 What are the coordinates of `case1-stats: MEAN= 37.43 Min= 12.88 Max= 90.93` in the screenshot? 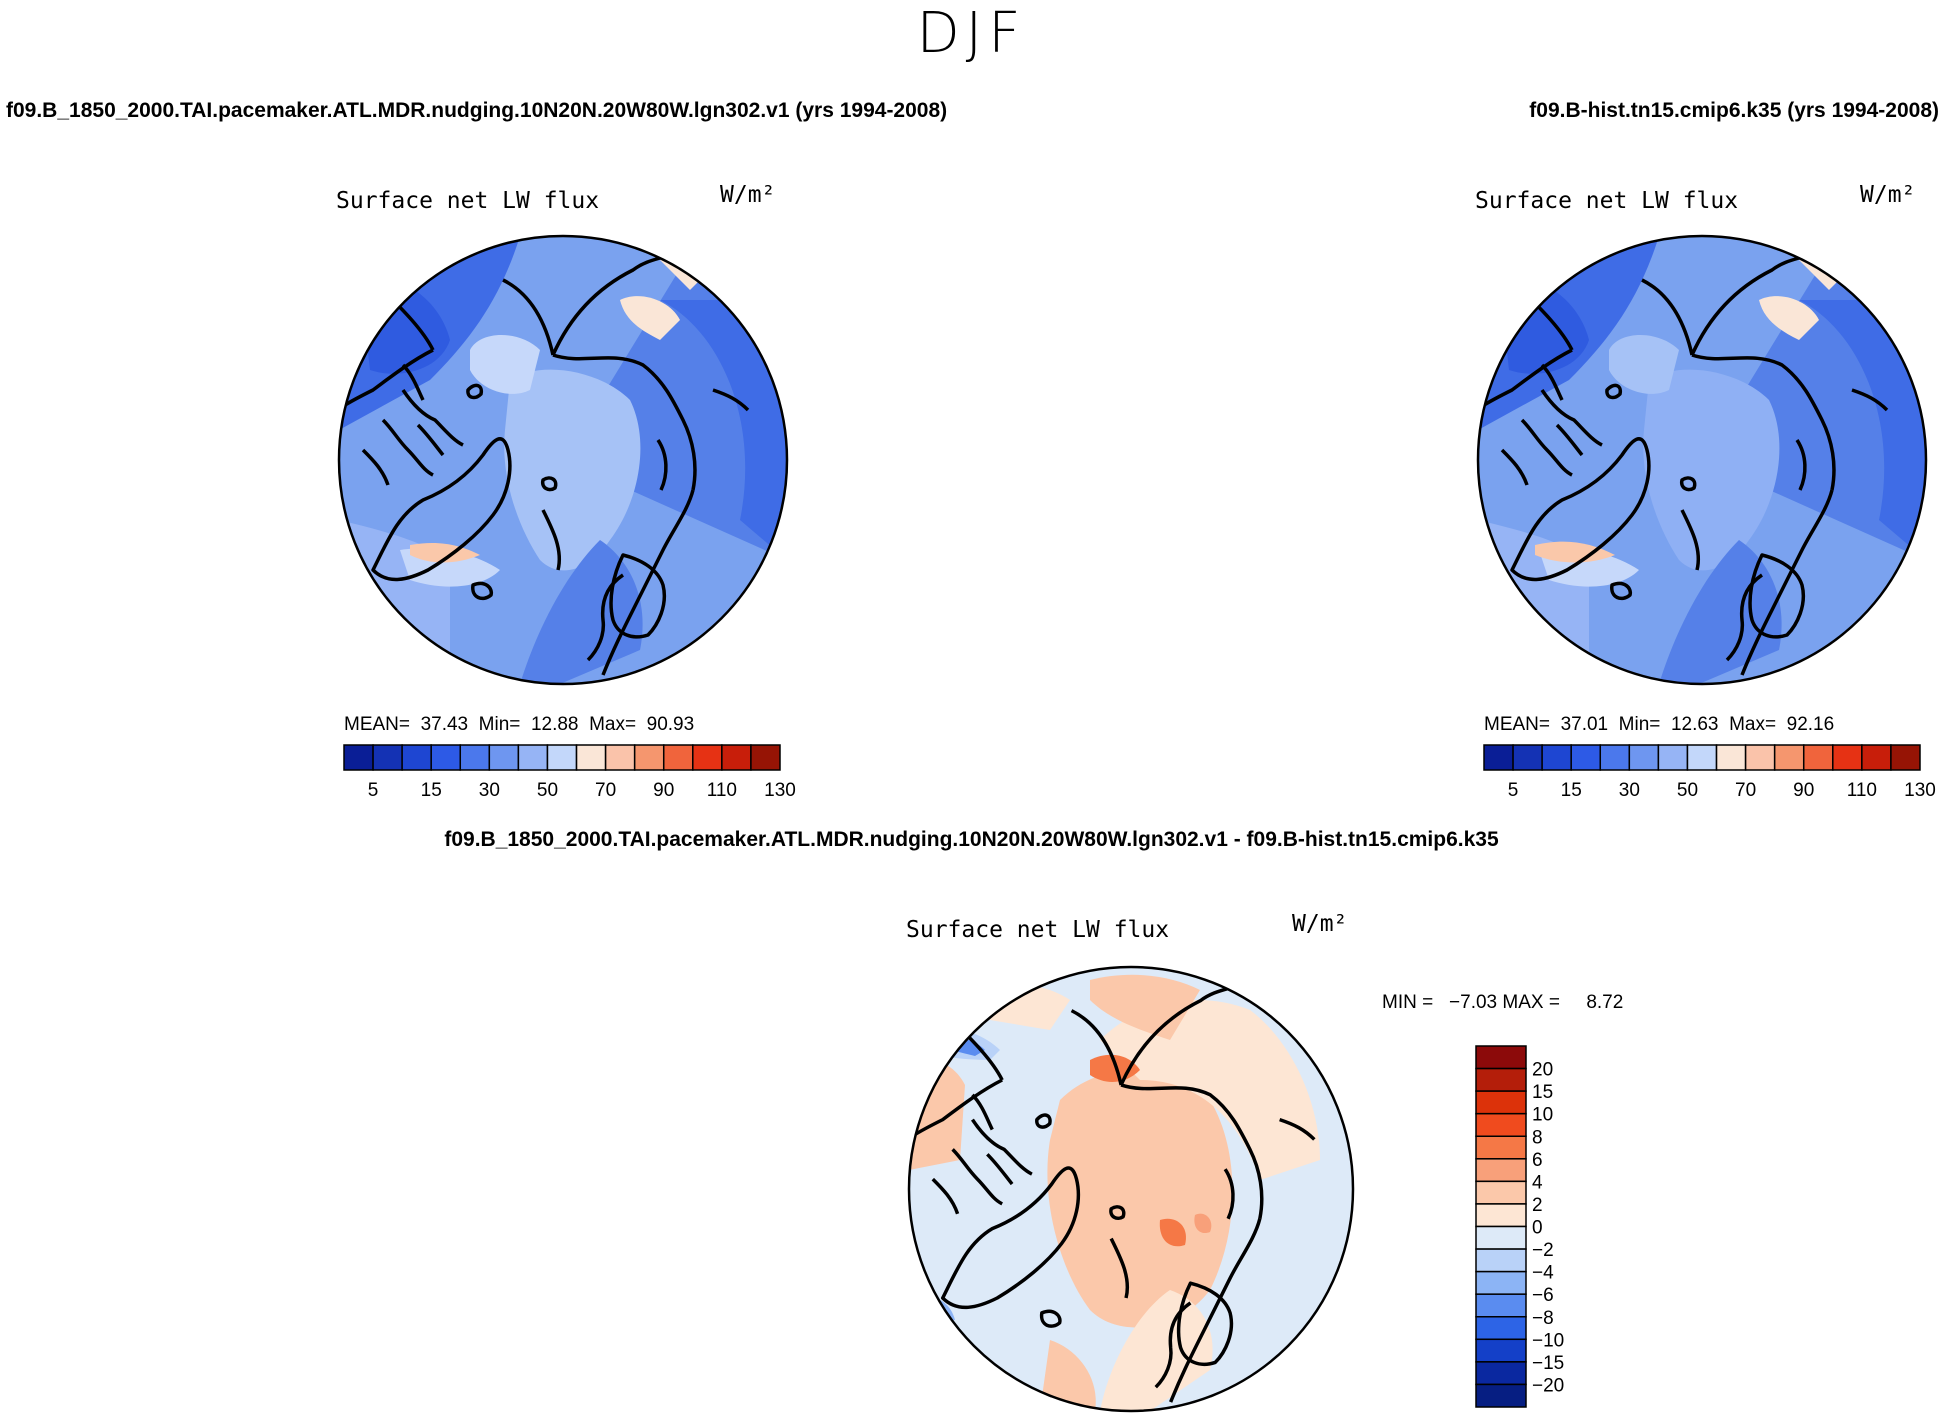 It's located at (519, 725).